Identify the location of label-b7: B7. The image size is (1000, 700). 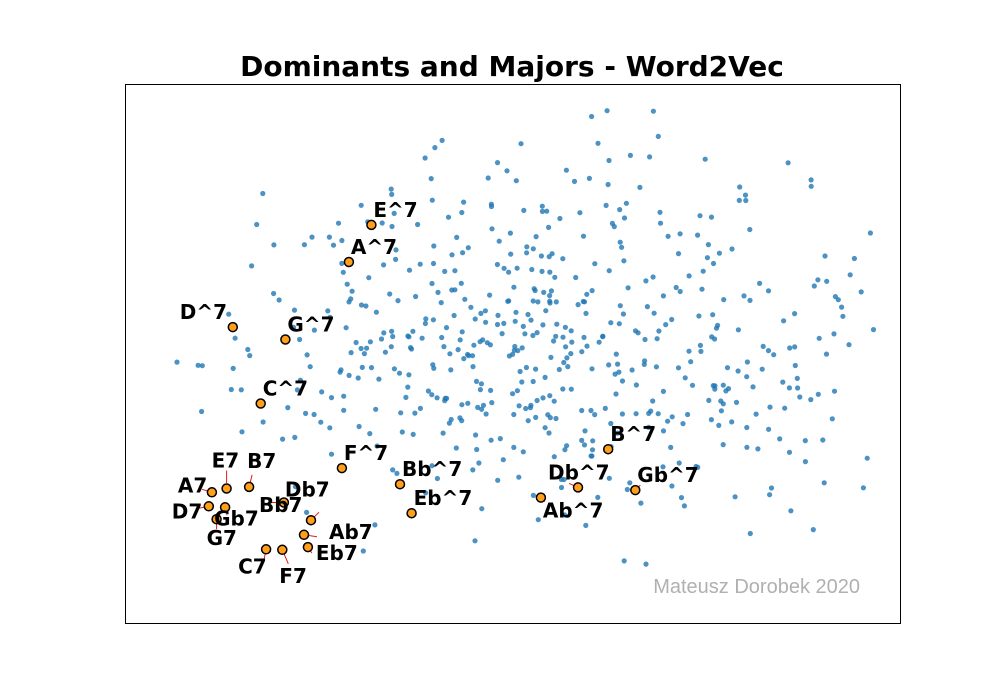
(261, 461).